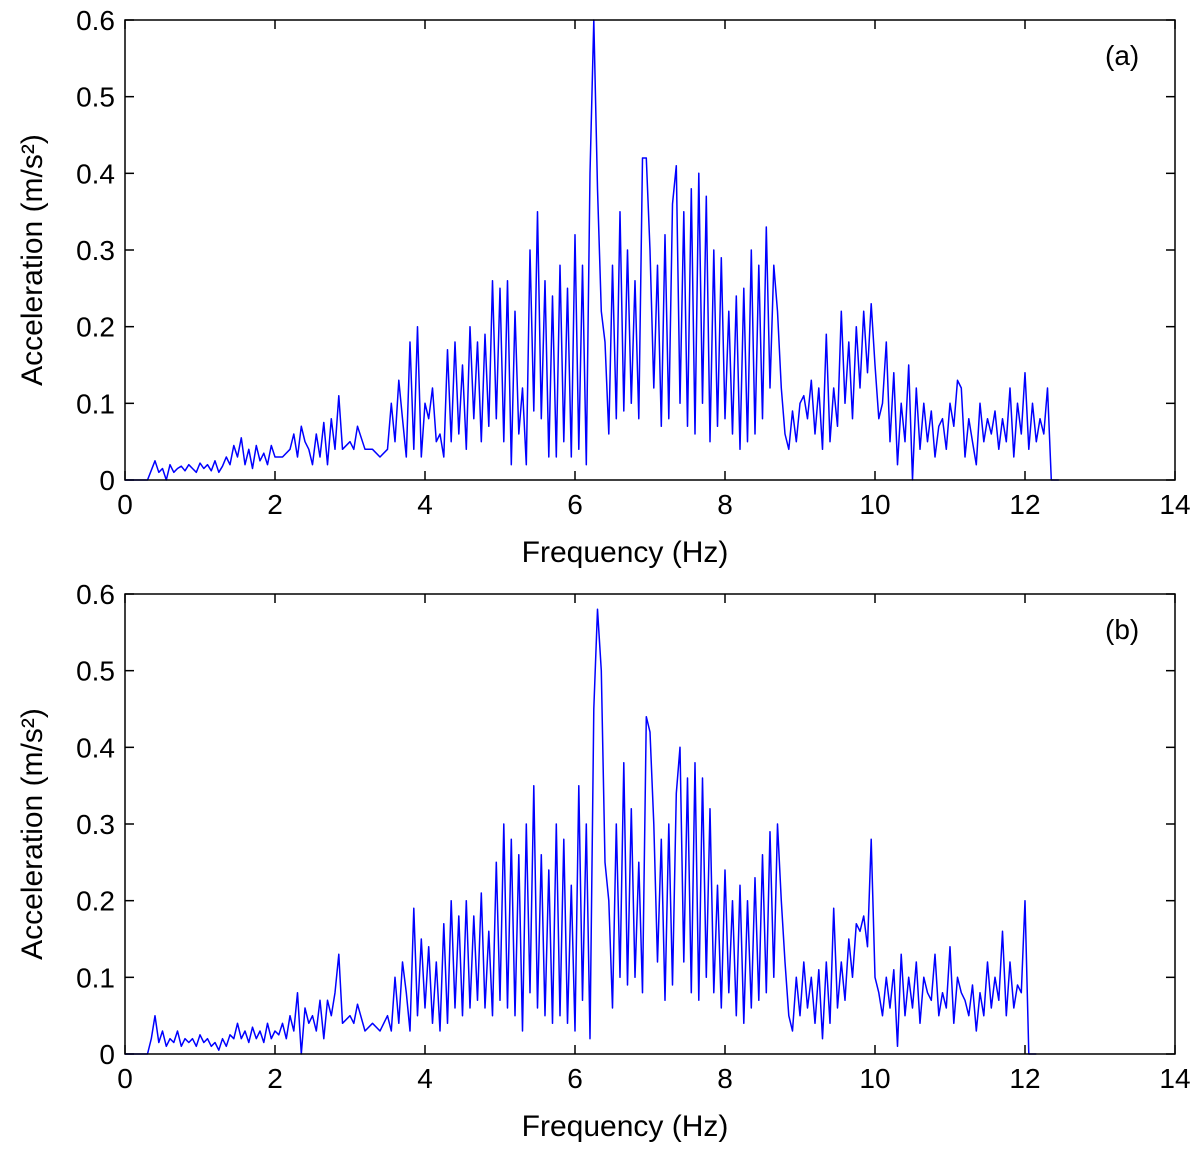 The width and height of the screenshot is (1200, 1155). I want to click on panel-a-y-tick-label: 0.4, so click(95, 173).